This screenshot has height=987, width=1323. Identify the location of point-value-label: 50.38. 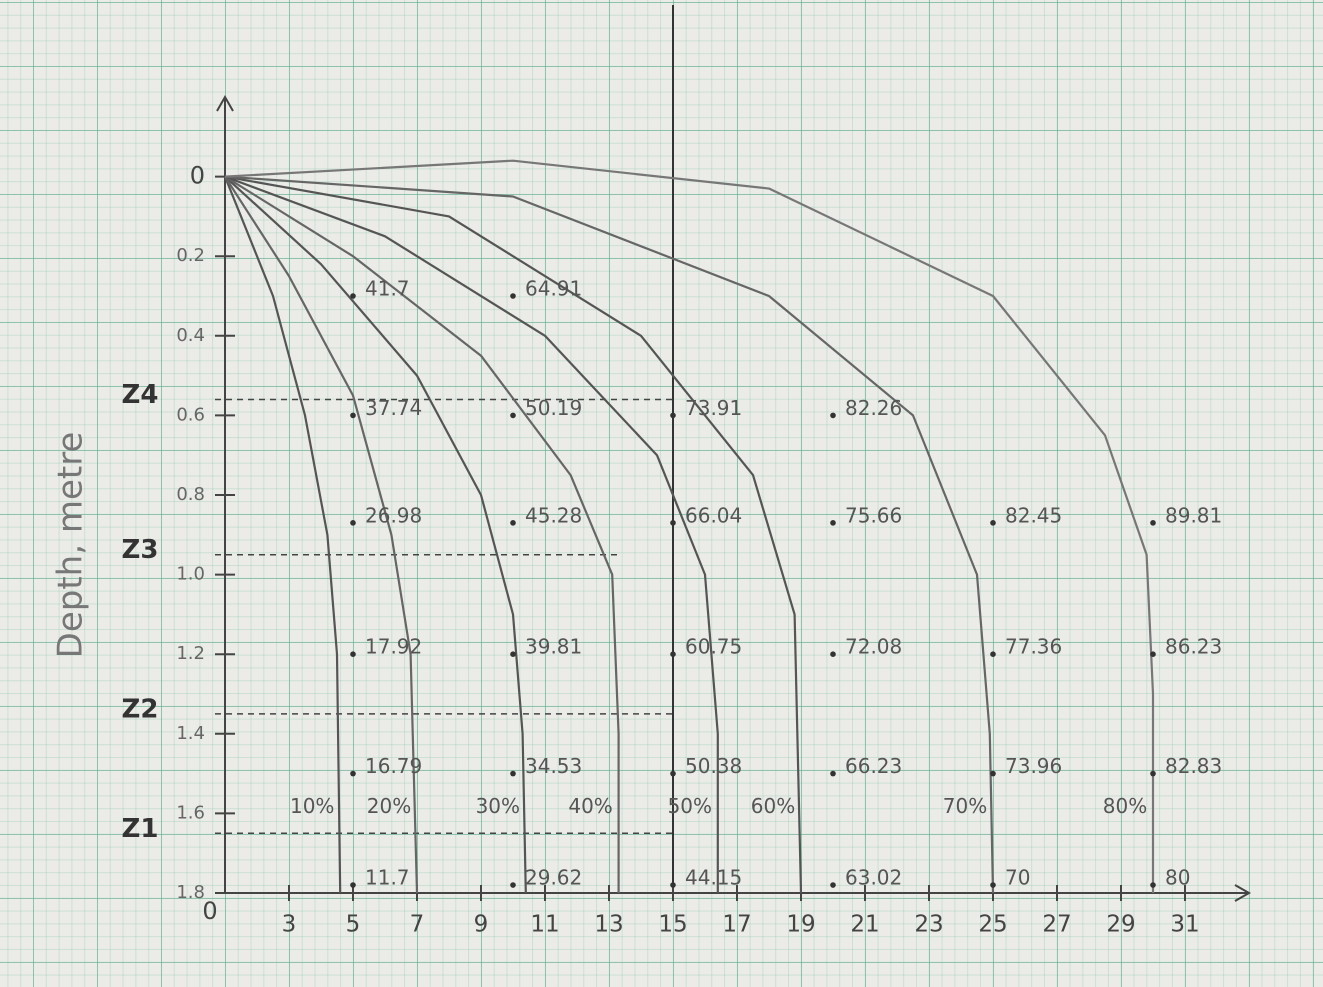
(713, 766).